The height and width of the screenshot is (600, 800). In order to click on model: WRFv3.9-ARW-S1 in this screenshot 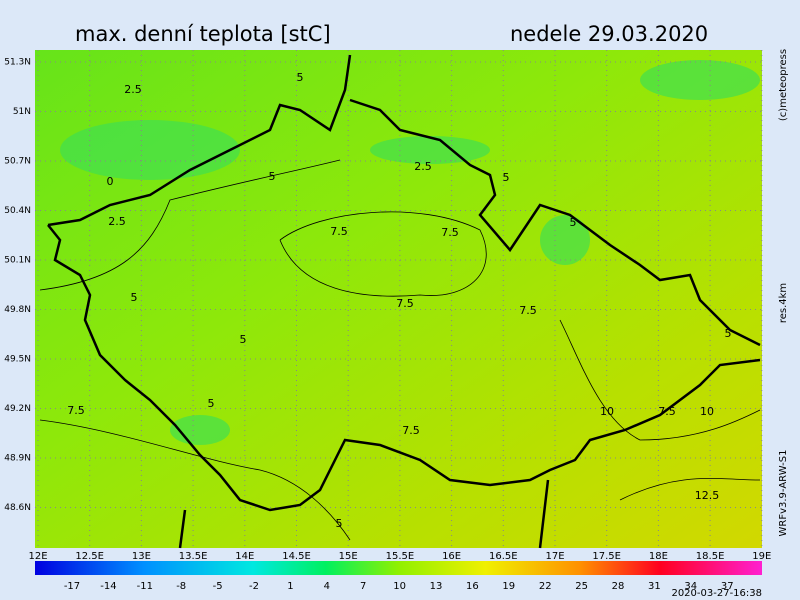, I will do `click(783, 493)`.